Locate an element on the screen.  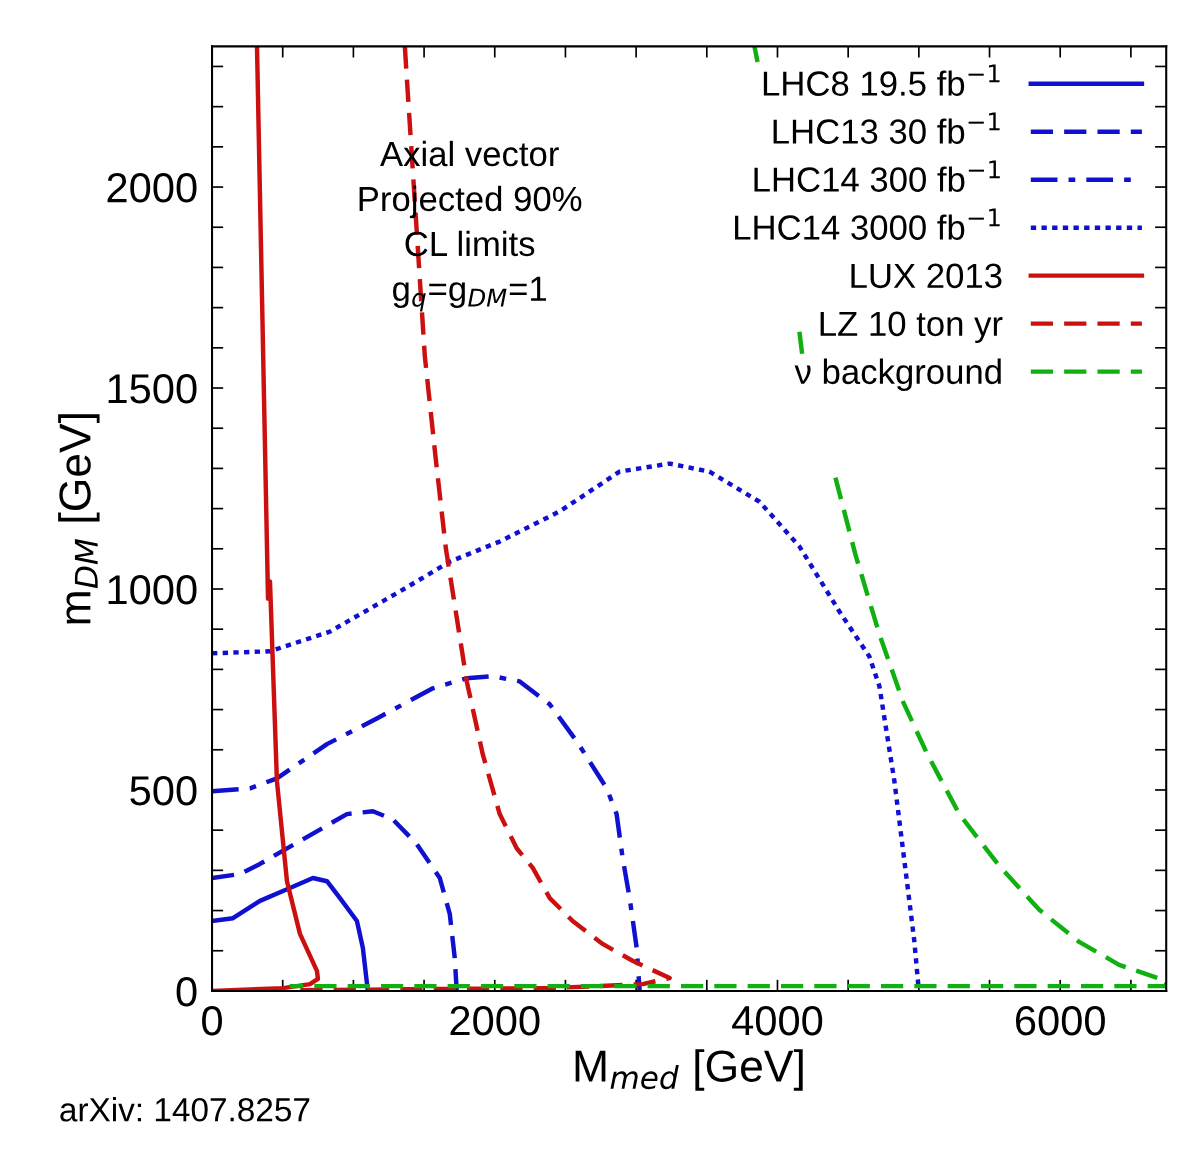
legend-label: LUX 2013 is located at coordinates (926, 276).